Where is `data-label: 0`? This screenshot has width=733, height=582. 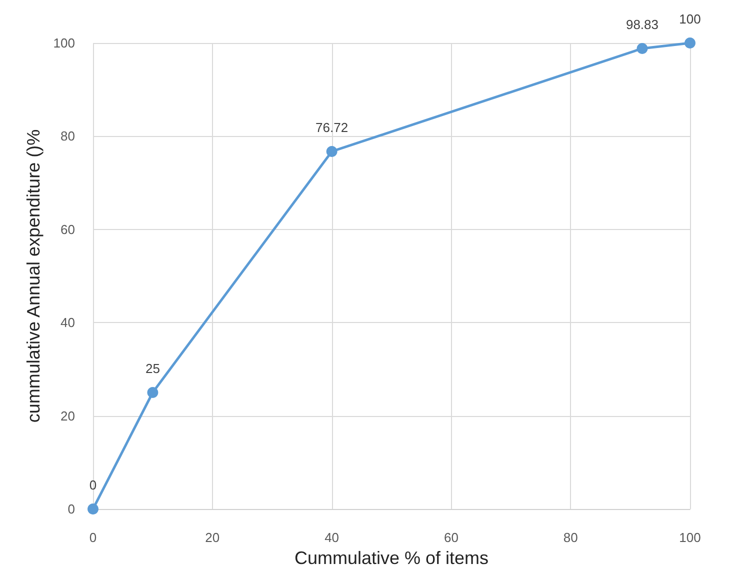 data-label: 0 is located at coordinates (93, 485).